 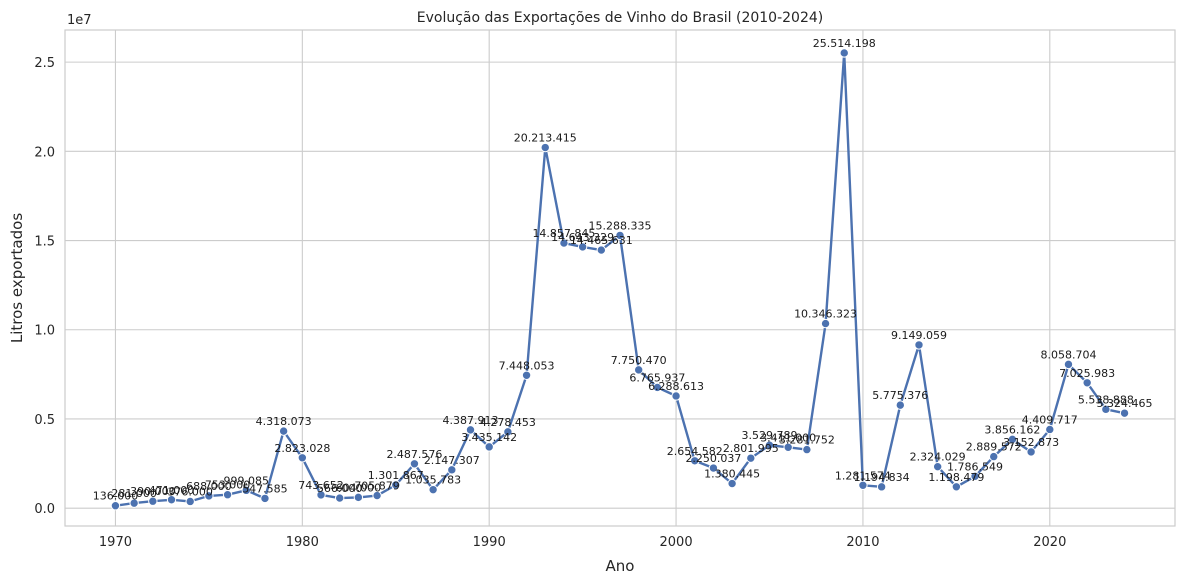 I want to click on data-label: 7.025.983, so click(x=1087, y=373).